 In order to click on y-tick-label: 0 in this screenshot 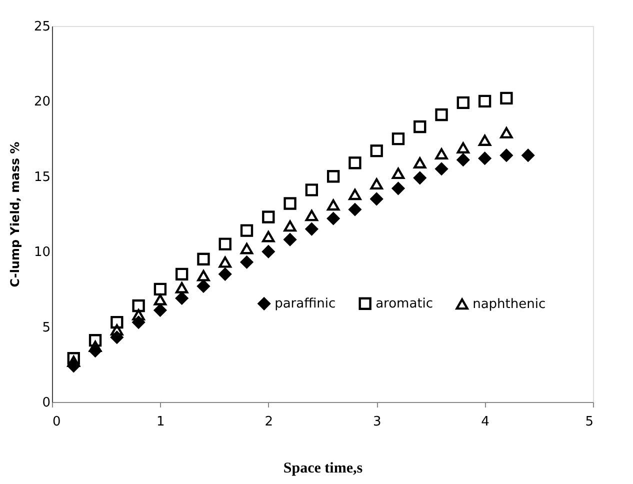, I will do `click(46, 403)`.